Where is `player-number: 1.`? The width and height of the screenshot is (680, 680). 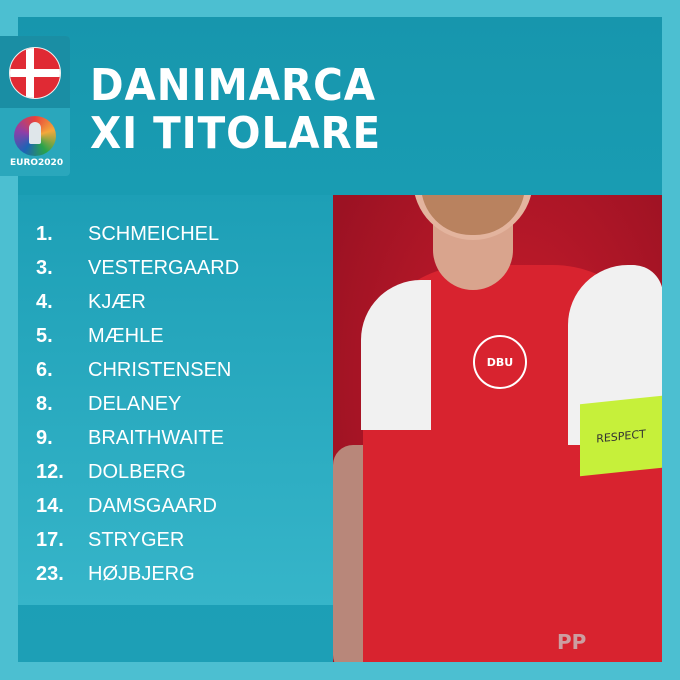 player-number: 1. is located at coordinates (44, 233).